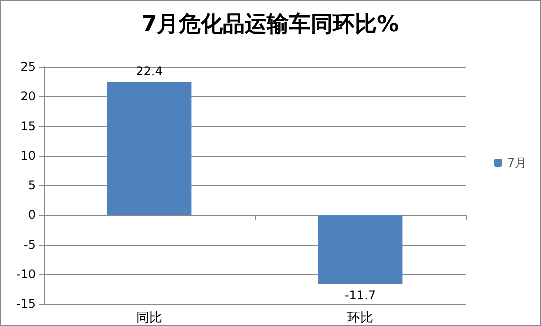 The image size is (541, 326). Describe the element at coordinates (28, 67) in the screenshot. I see `y-tick-label: 25` at that location.